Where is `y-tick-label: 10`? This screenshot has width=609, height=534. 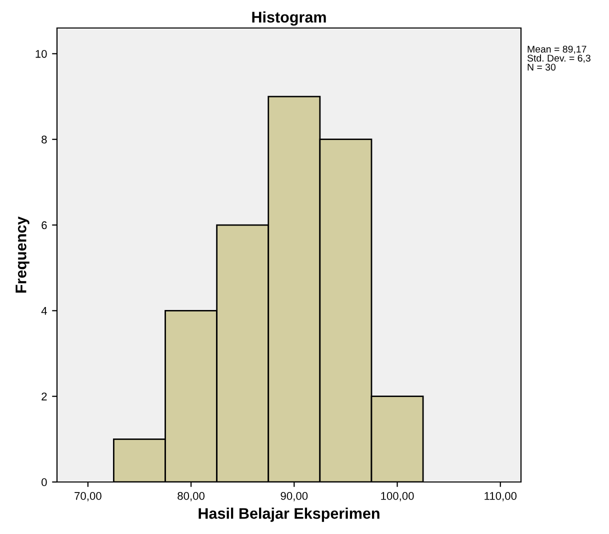 y-tick-label: 10 is located at coordinates (41, 54).